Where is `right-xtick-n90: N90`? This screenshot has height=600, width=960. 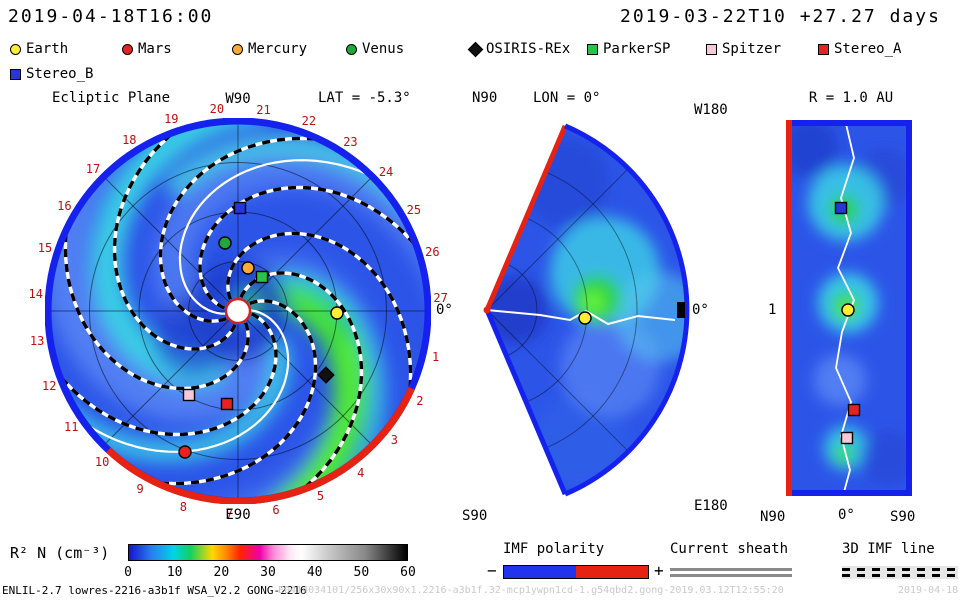 right-xtick-n90: N90 is located at coordinates (773, 517).